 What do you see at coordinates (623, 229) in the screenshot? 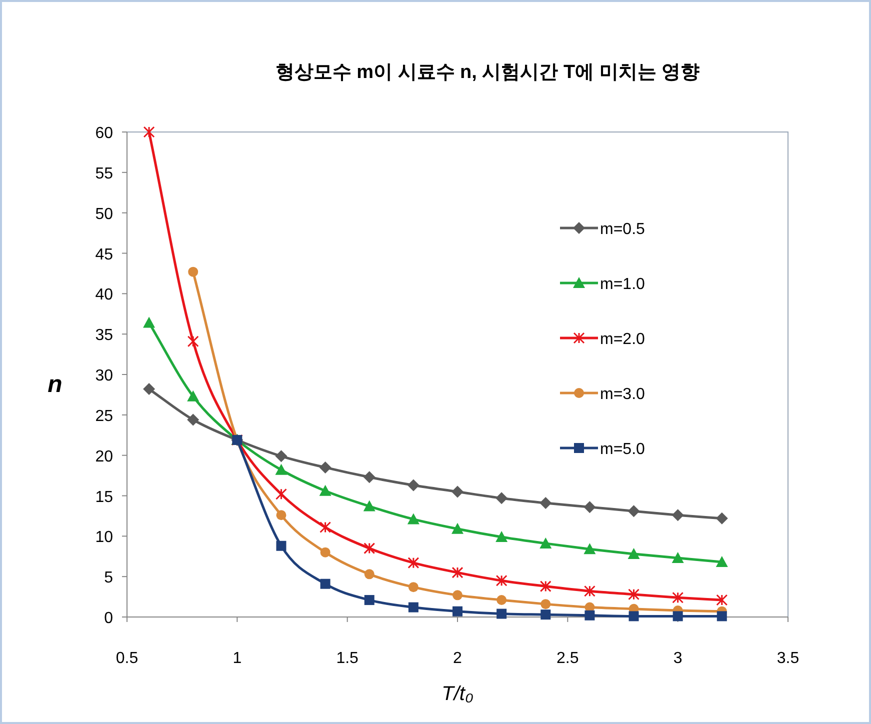
I see `legend-label: m=0.5` at bounding box center [623, 229].